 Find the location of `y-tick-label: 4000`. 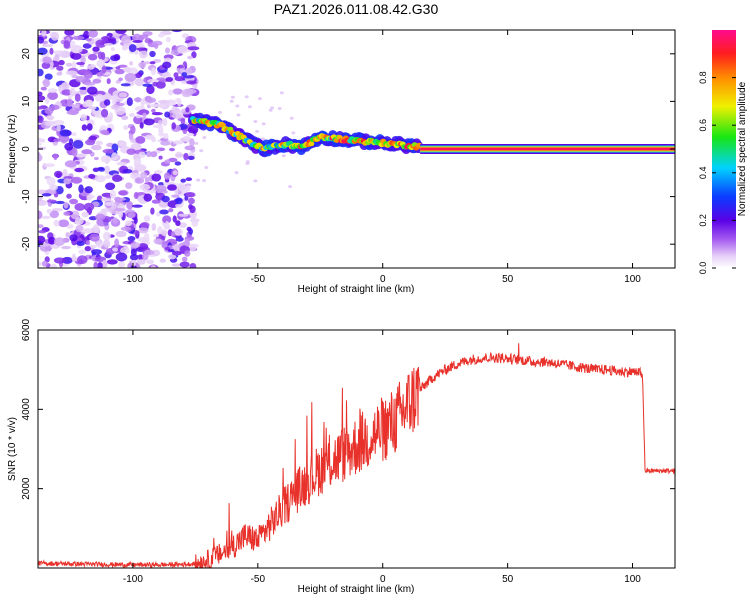

y-tick-label: 4000 is located at coordinates (26, 409).